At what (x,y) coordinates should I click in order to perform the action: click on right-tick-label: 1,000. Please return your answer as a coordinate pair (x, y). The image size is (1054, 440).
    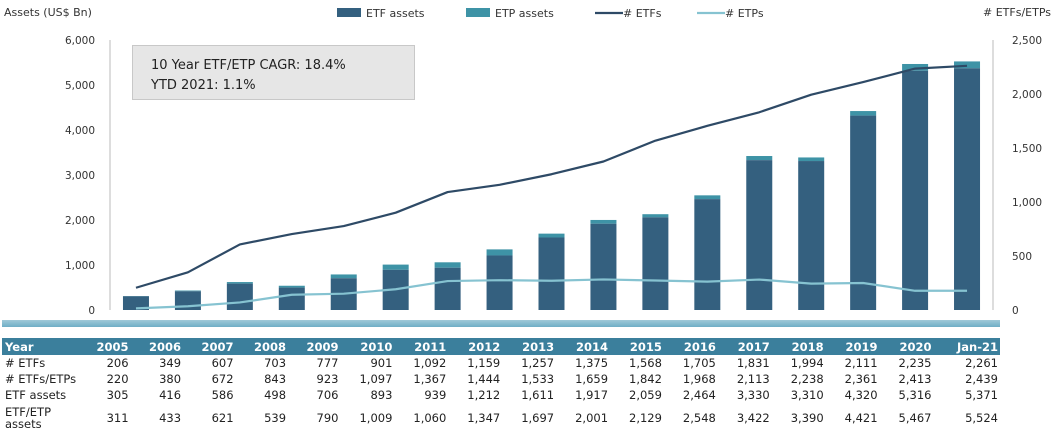
    Looking at the image, I should click on (1027, 203).